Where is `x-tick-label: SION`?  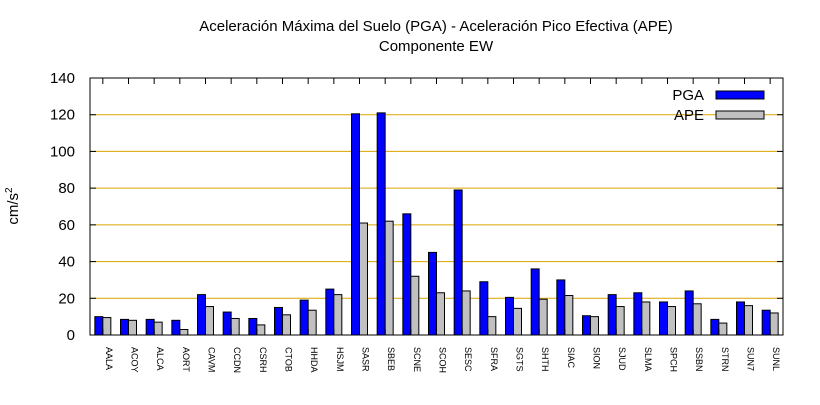 x-tick-label: SION is located at coordinates (597, 358).